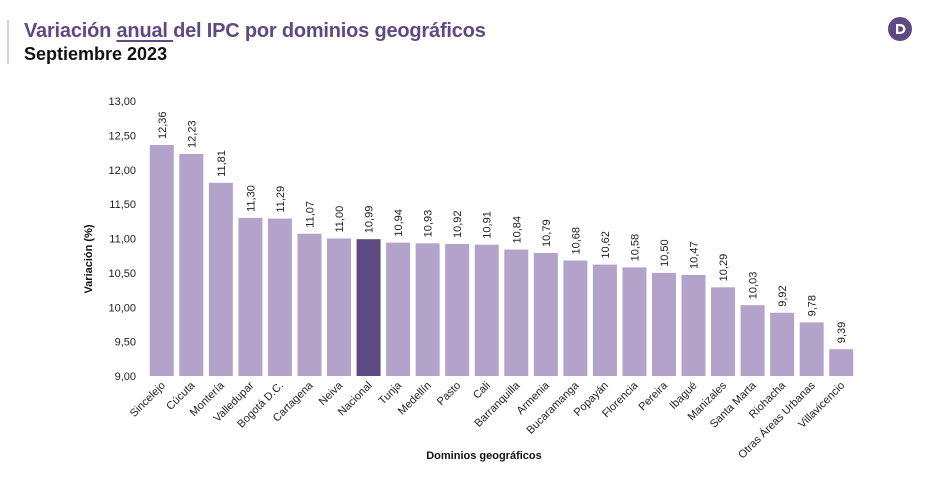 Image resolution: width=934 pixels, height=479 pixels. Describe the element at coordinates (191, 264) in the screenshot. I see `bar-cúcuta` at that location.